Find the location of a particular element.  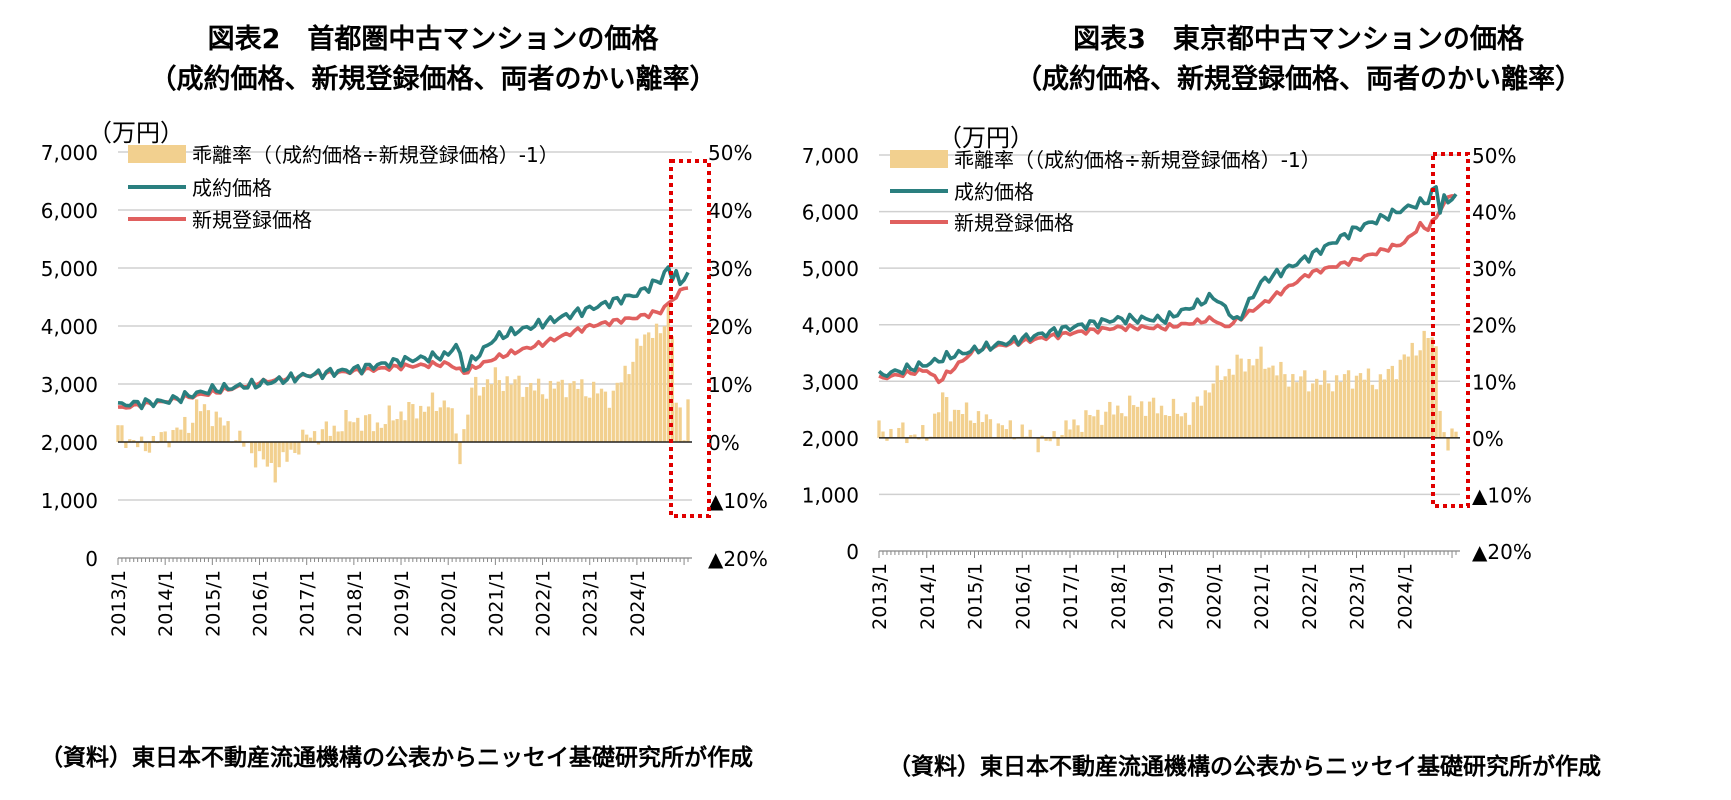

x-tick-label: 2022/1 is located at coordinates (1310, 596).